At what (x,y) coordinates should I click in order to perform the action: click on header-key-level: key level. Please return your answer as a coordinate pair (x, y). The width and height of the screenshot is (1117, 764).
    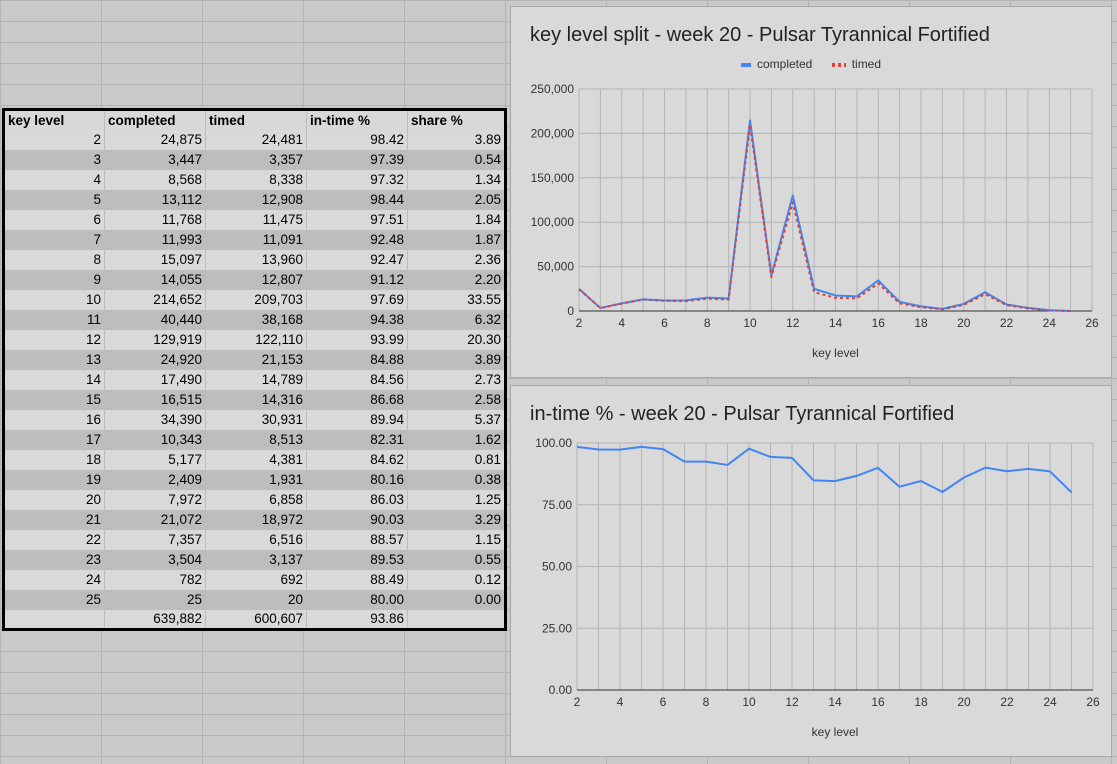
    Looking at the image, I should click on (54, 119).